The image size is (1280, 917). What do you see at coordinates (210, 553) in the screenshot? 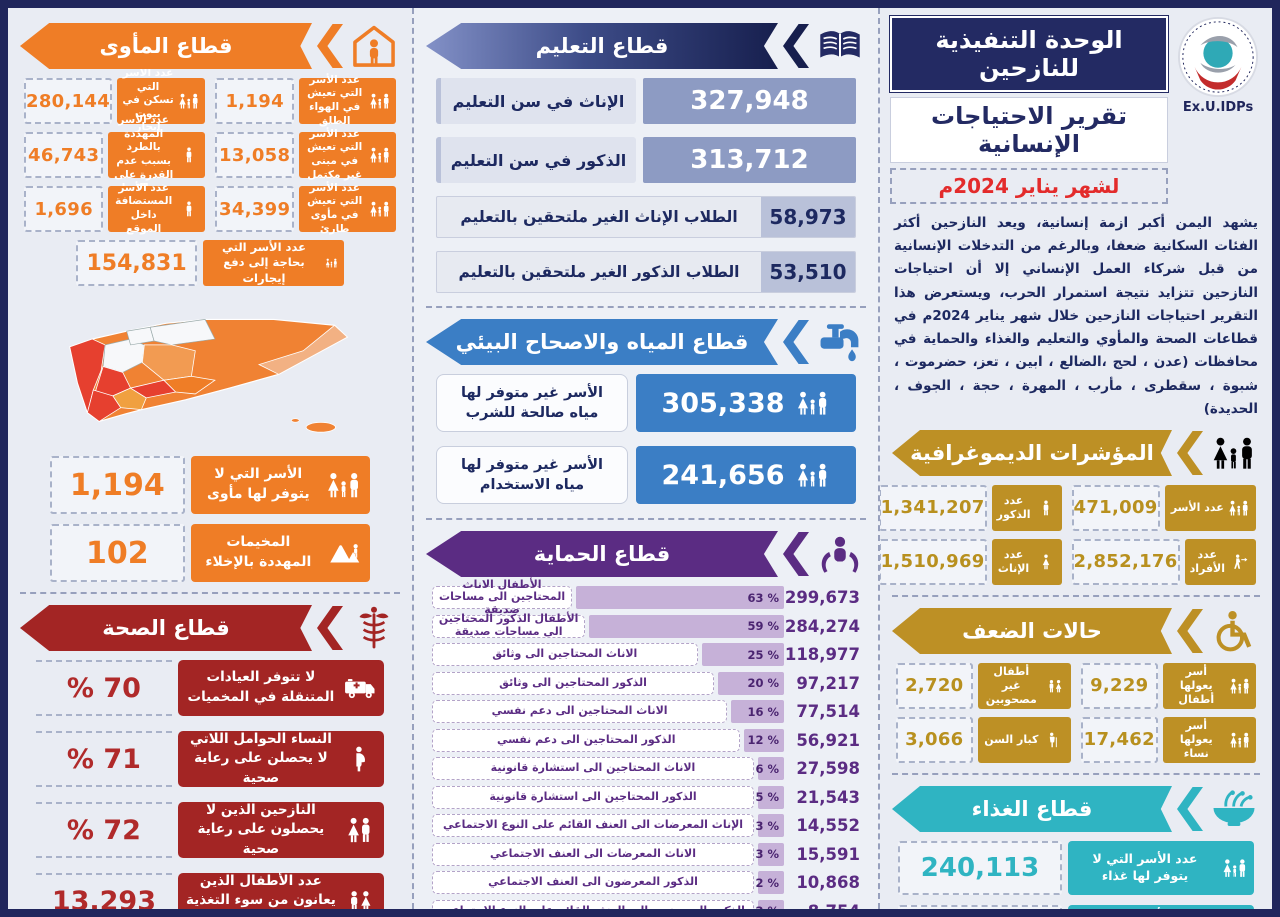
I see `shelter-big-stat: المخيمات المهددة بالإخلاء 102` at bounding box center [210, 553].